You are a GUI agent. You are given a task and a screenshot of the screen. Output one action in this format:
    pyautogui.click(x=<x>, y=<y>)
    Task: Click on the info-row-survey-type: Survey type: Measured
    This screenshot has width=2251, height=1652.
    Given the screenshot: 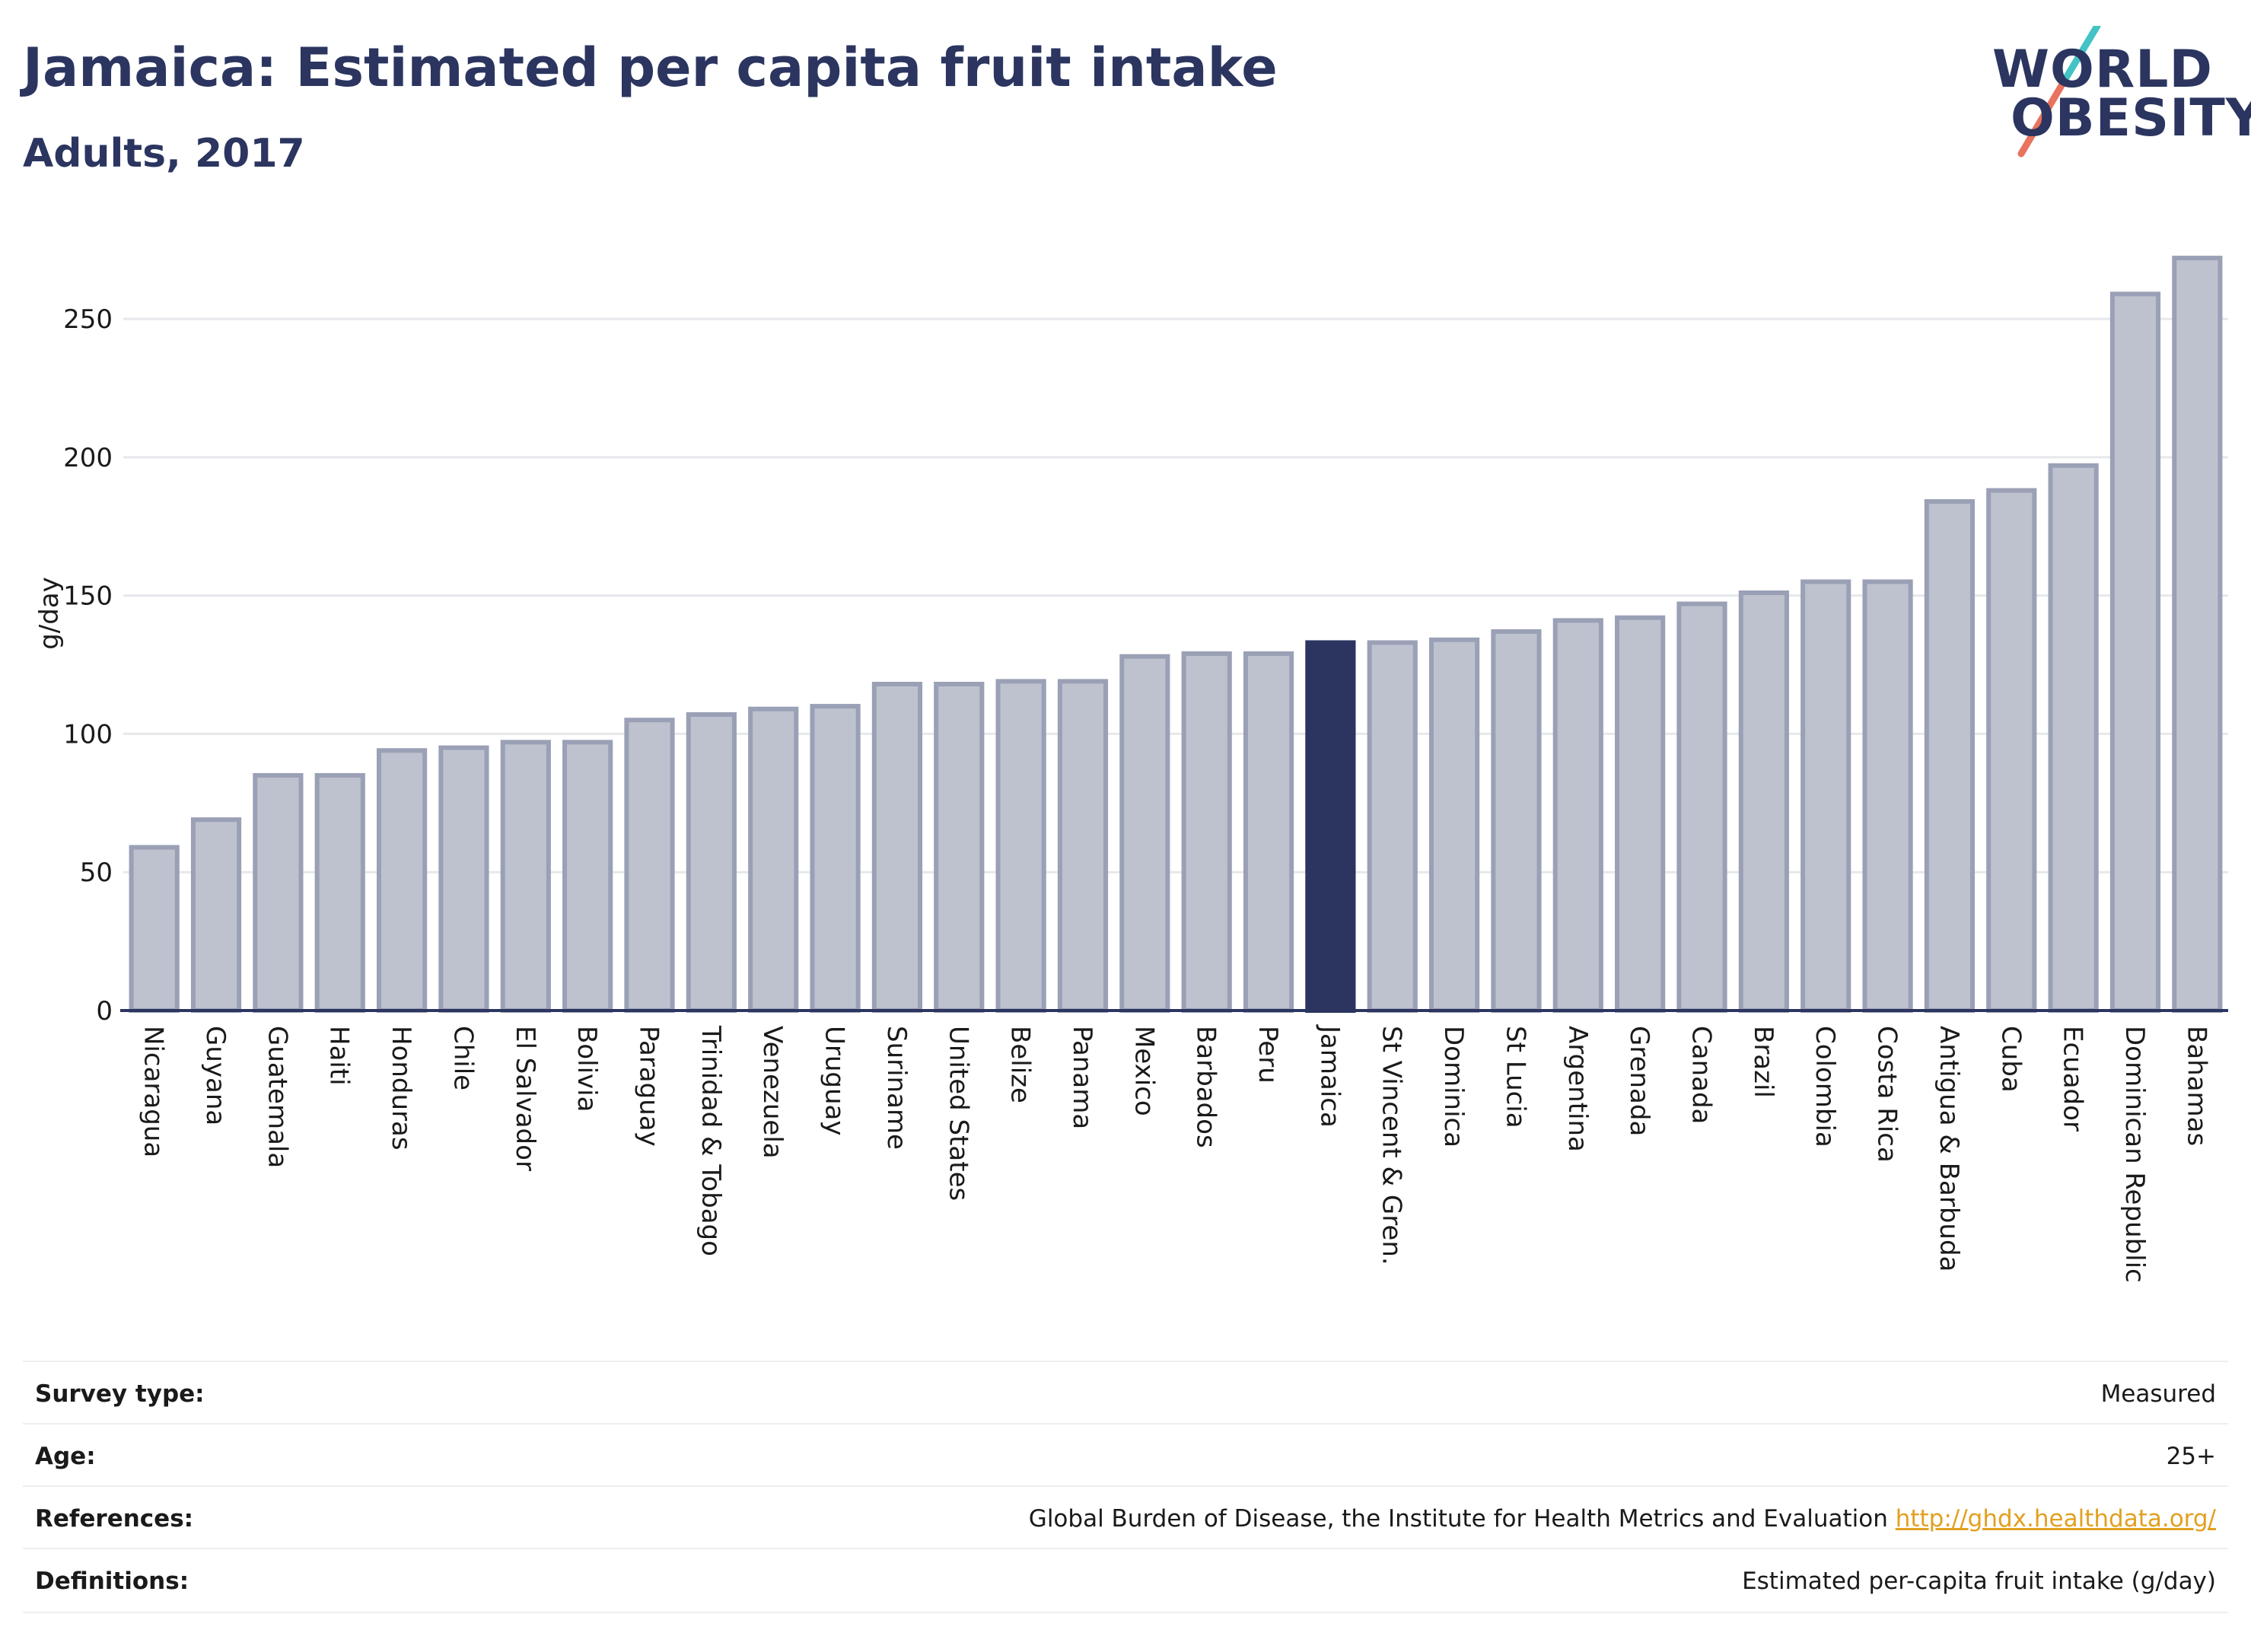 What is the action you would take?
    pyautogui.click(x=1125, y=1392)
    